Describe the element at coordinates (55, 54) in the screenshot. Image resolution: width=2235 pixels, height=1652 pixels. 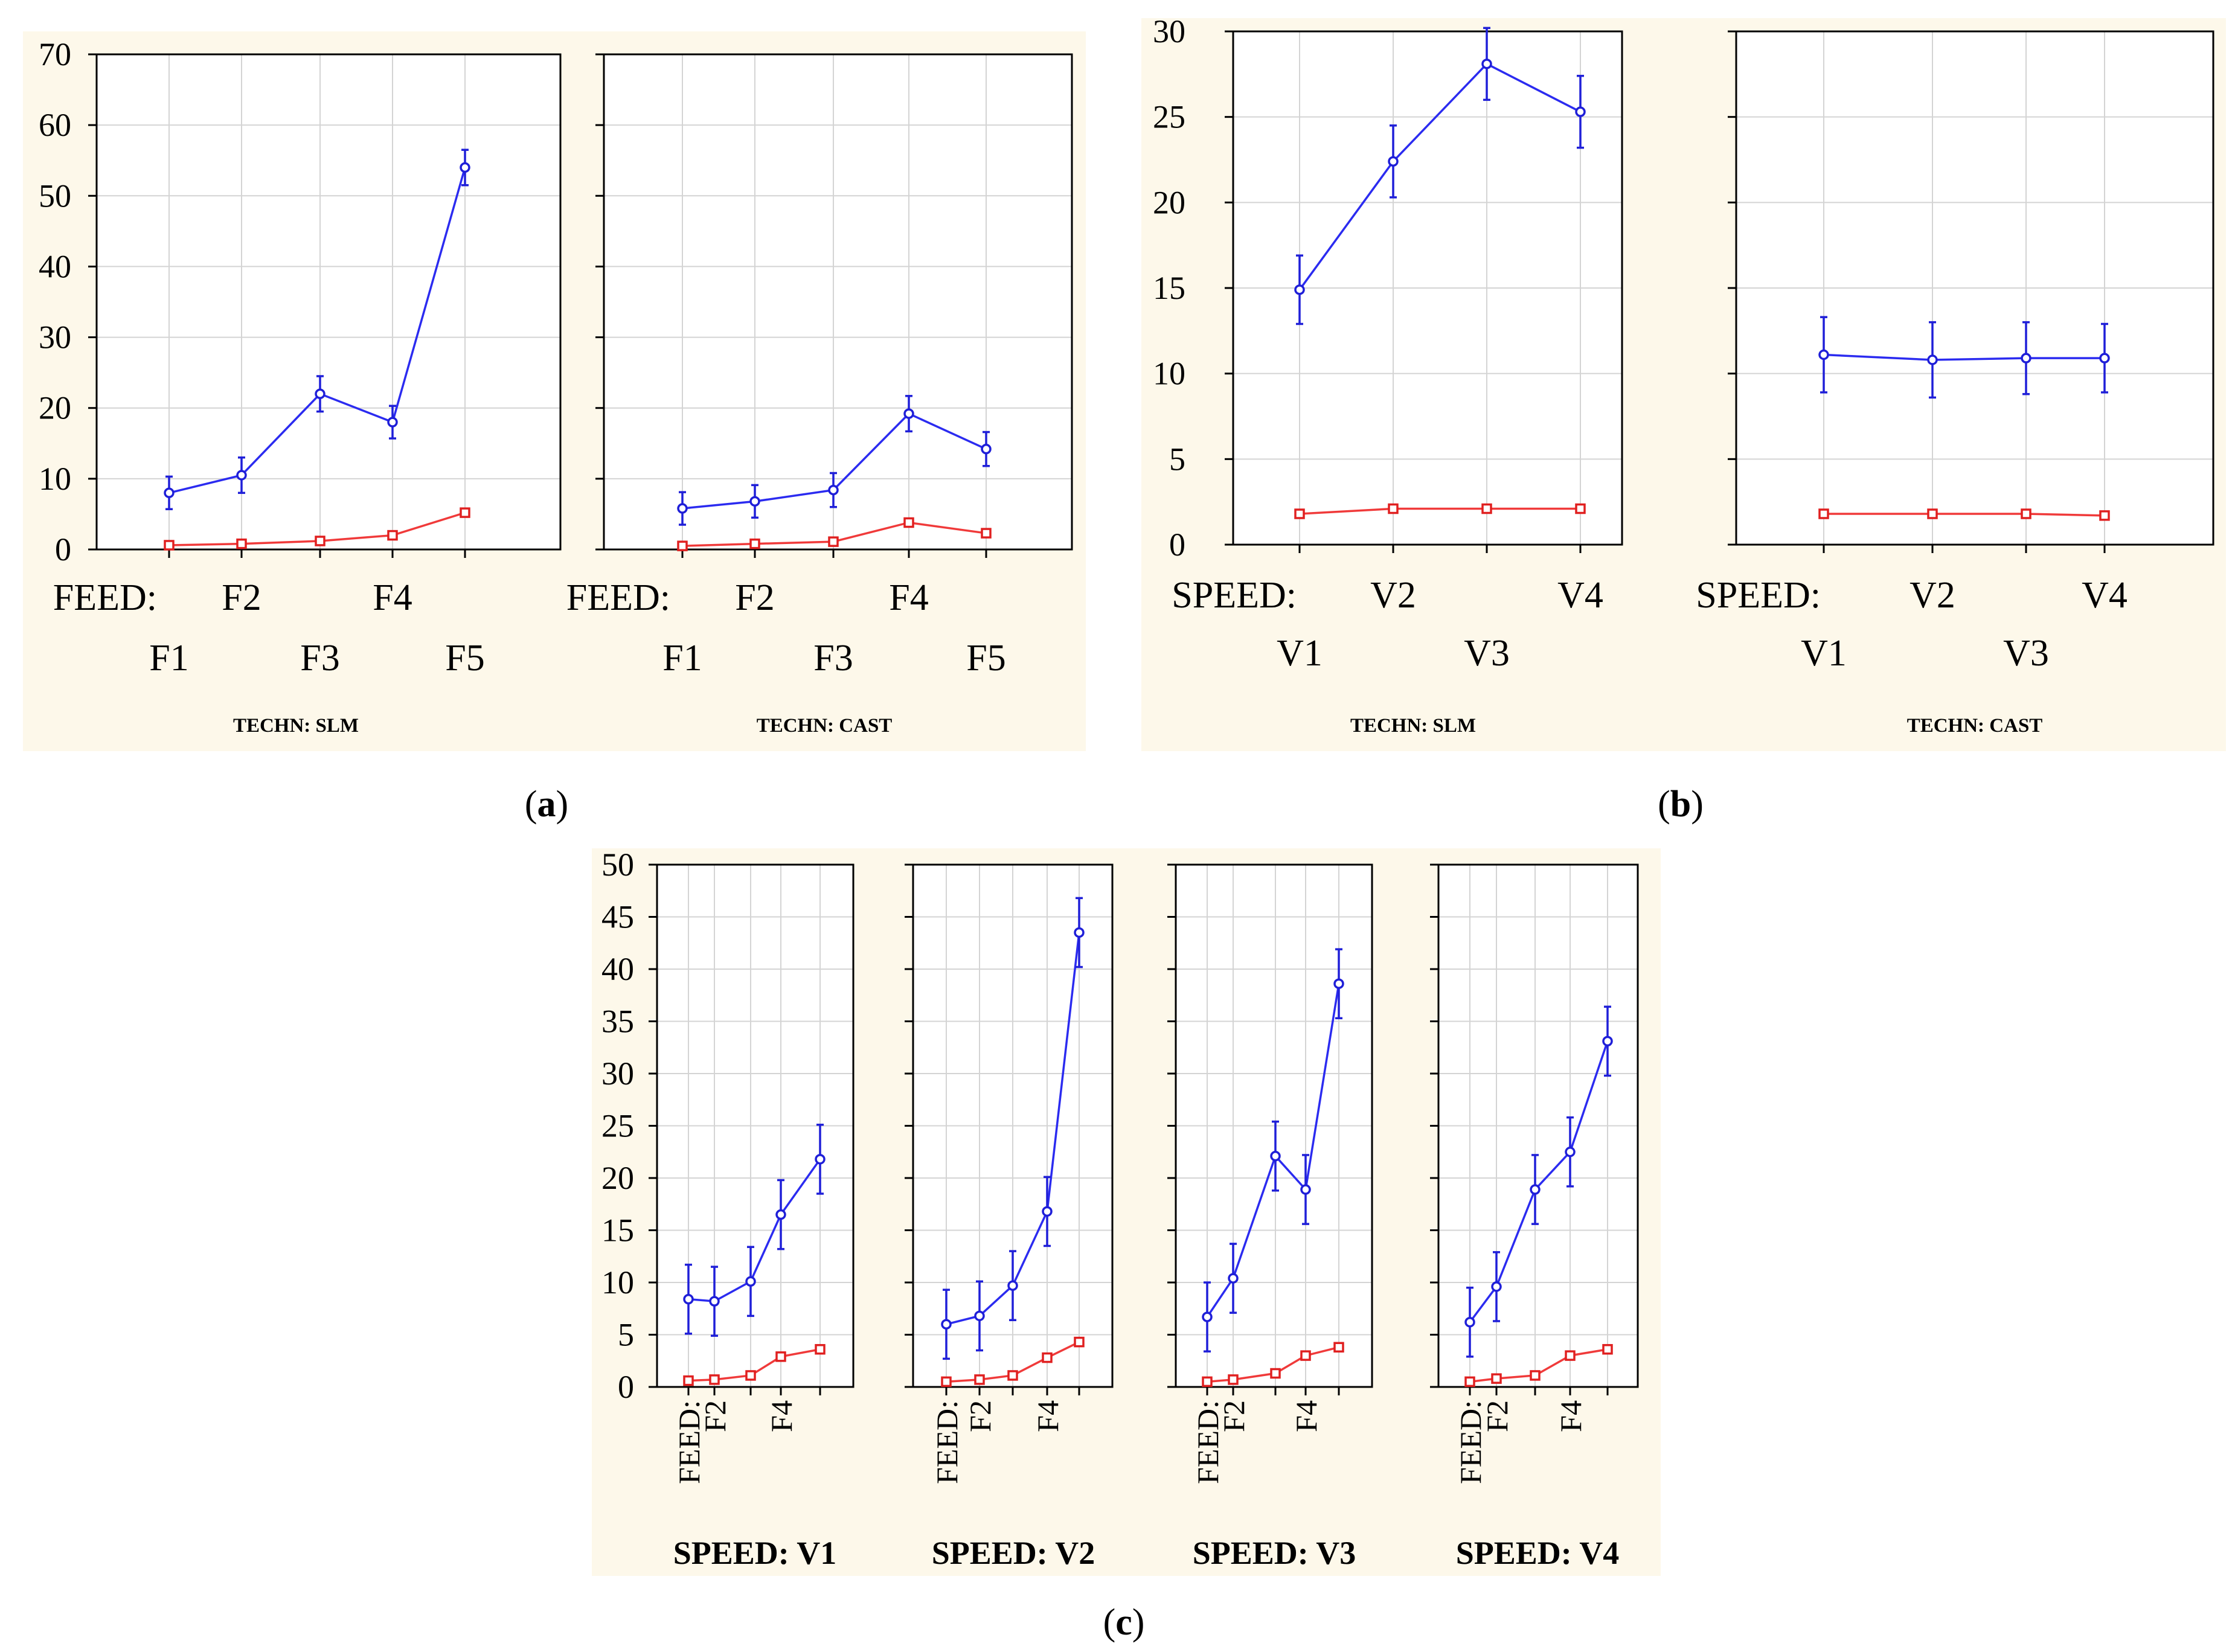
I see `y-tick-label: 70` at that location.